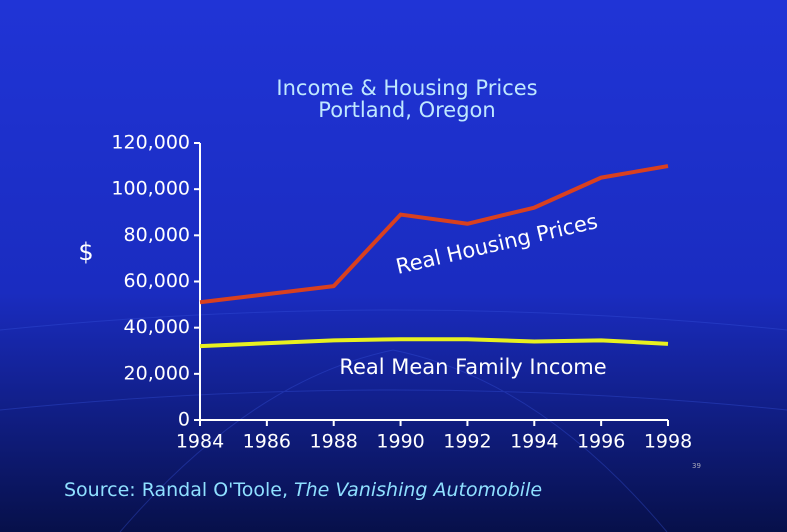  What do you see at coordinates (85, 252) in the screenshot?
I see `y-axis-label: $` at bounding box center [85, 252].